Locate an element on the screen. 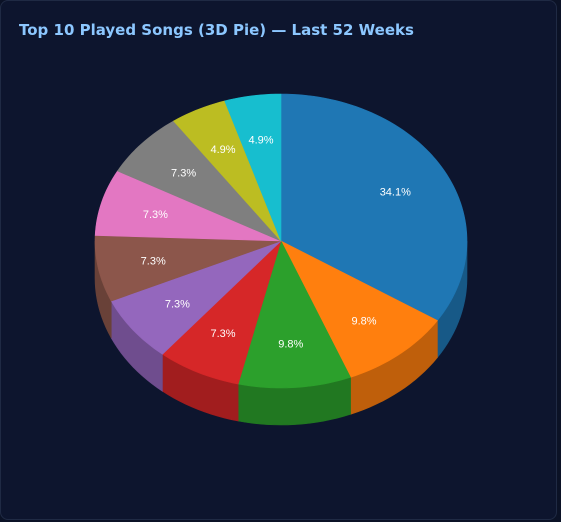 This screenshot has width=561, height=522. slice-label-3: 9.8% is located at coordinates (290, 345).